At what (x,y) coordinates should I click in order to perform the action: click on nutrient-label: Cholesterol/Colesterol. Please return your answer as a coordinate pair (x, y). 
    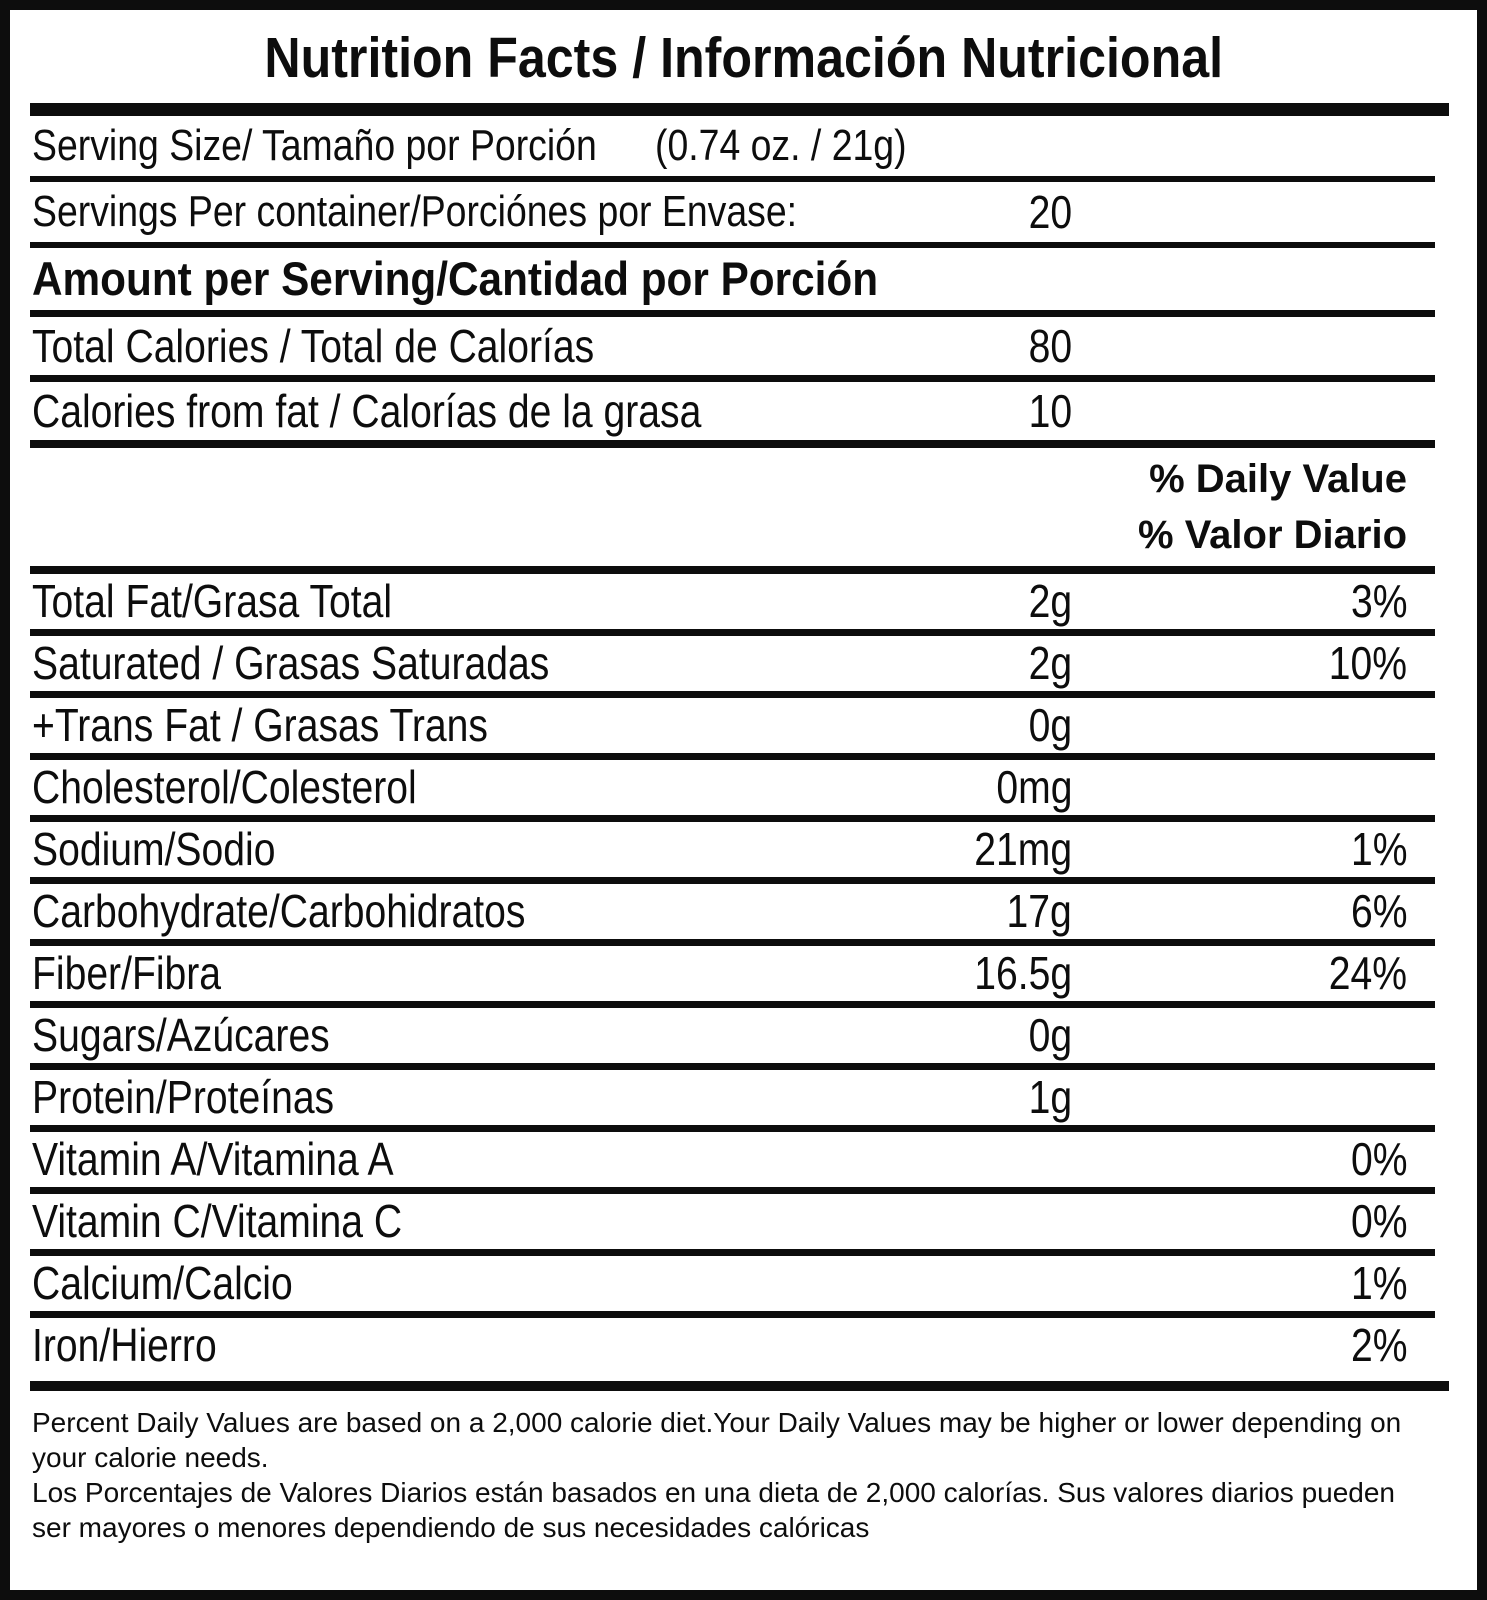
    Looking at the image, I should click on (224, 787).